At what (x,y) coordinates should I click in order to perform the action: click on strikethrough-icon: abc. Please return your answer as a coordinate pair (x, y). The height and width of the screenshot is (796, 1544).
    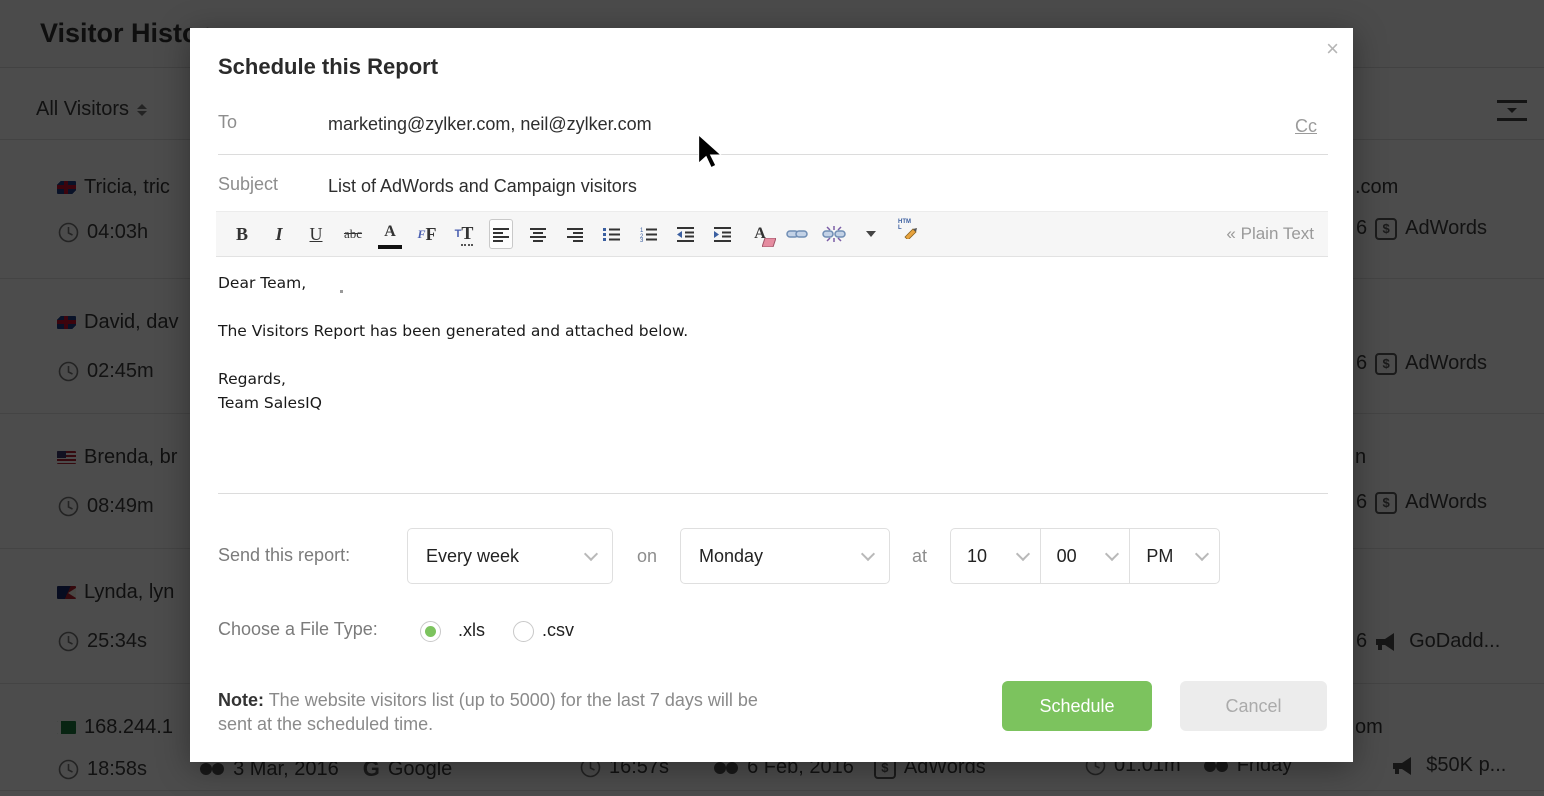
    Looking at the image, I should click on (353, 233).